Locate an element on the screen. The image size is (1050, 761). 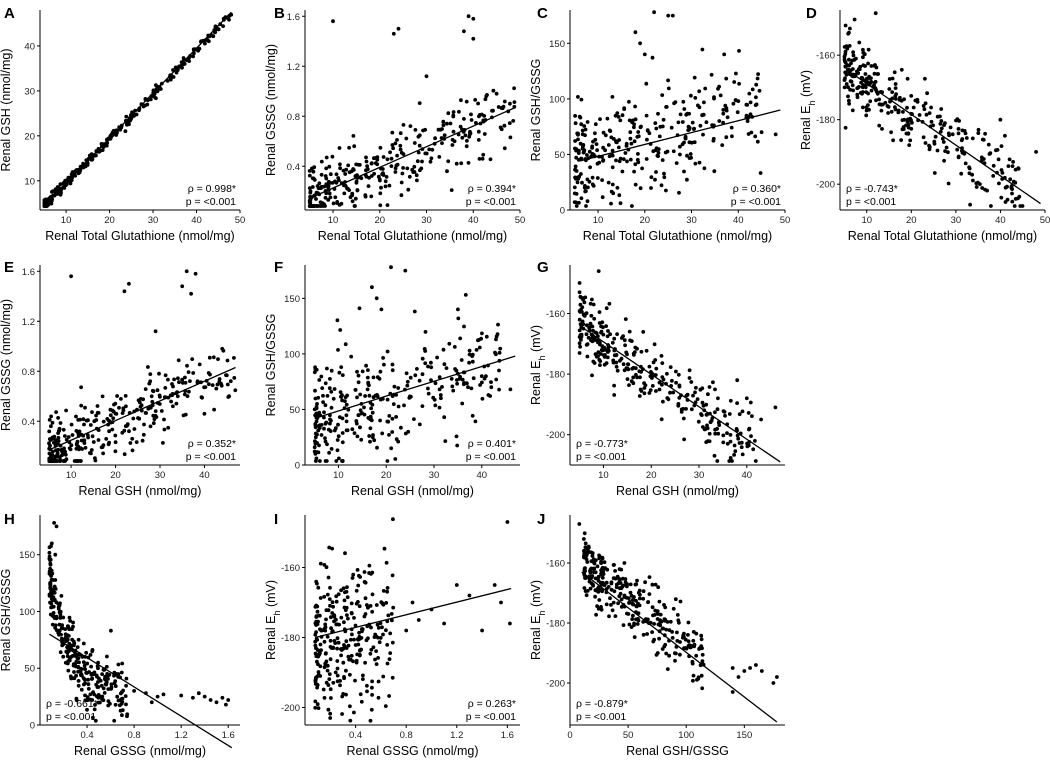
y-tick-label: 0 is located at coordinates (297, 466).